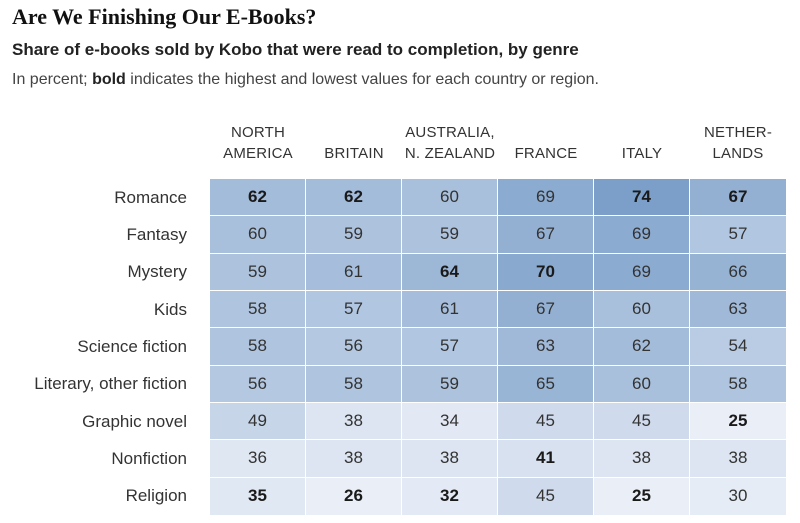  I want to click on heatmap-cell: 74, so click(642, 198).